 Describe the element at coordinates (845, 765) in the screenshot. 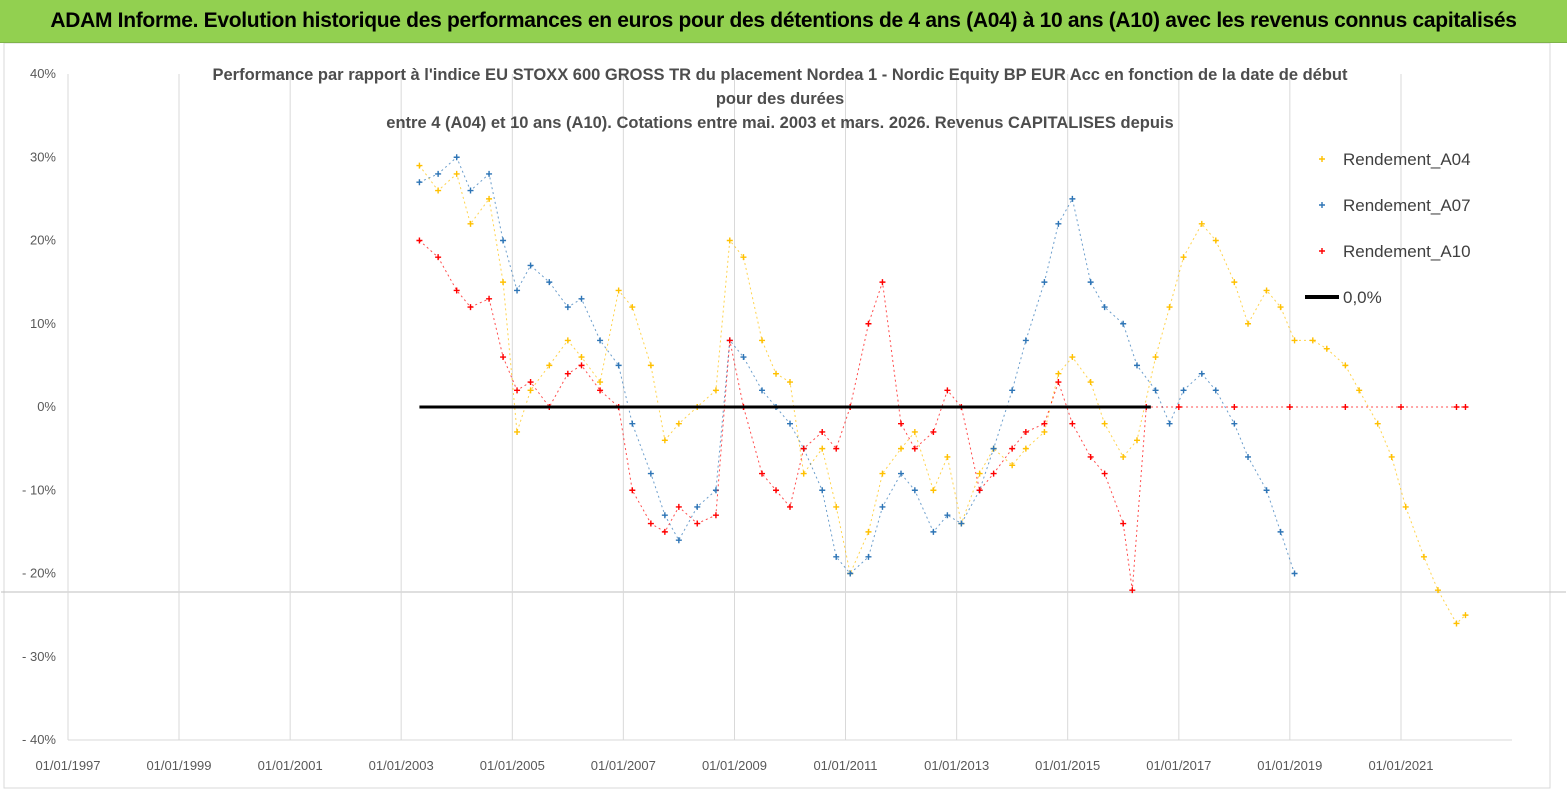

I see `x-tick-label: 01/01/2011` at that location.